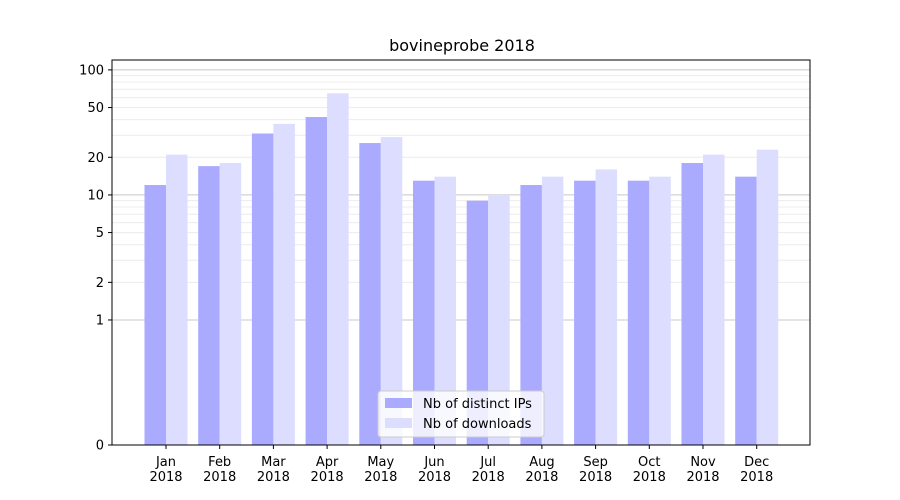 The width and height of the screenshot is (900, 500). What do you see at coordinates (100, 233) in the screenshot?
I see `y-tick-label: 5` at bounding box center [100, 233].